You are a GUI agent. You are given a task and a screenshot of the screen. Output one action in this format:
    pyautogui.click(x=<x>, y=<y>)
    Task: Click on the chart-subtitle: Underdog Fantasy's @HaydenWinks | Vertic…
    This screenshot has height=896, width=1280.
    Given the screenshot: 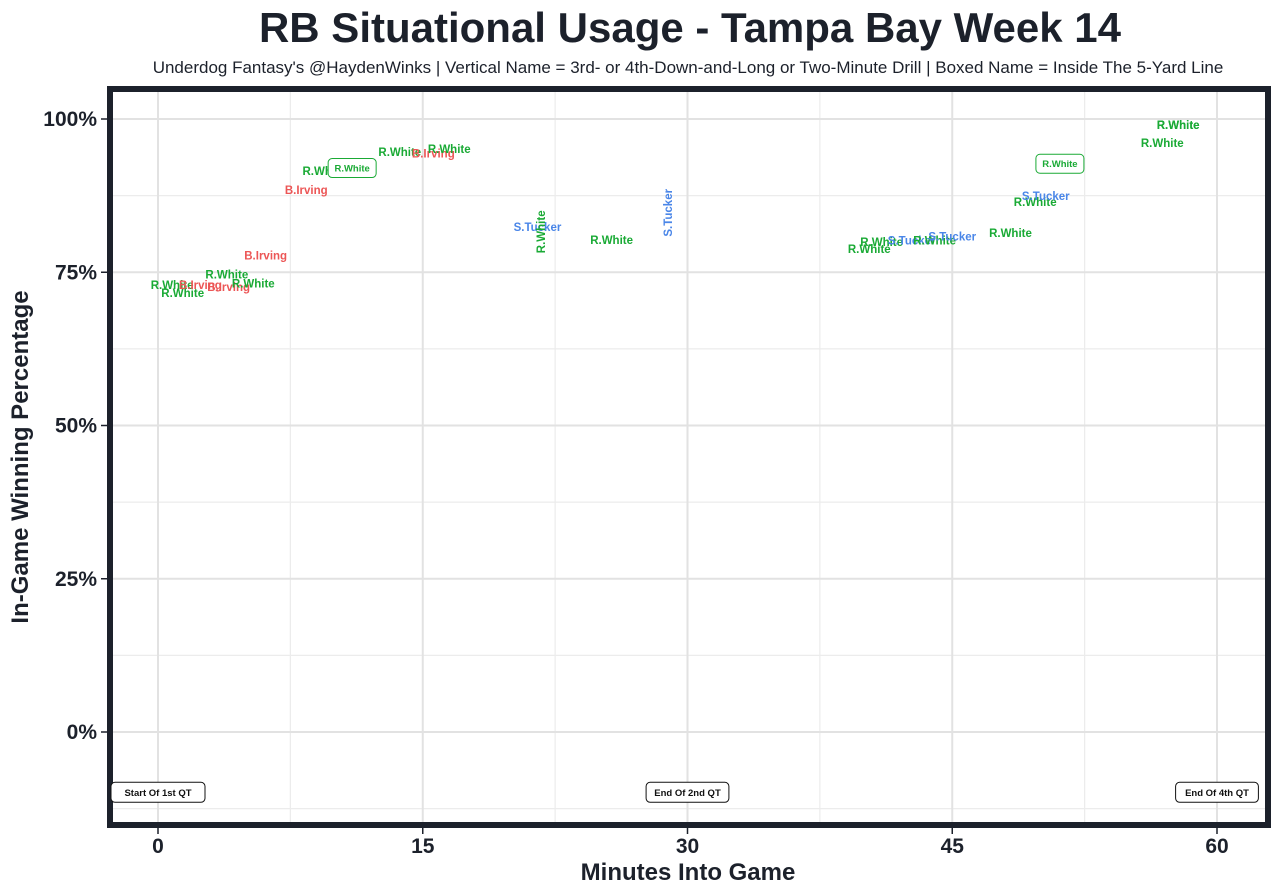 What is the action you would take?
    pyautogui.click(x=688, y=67)
    